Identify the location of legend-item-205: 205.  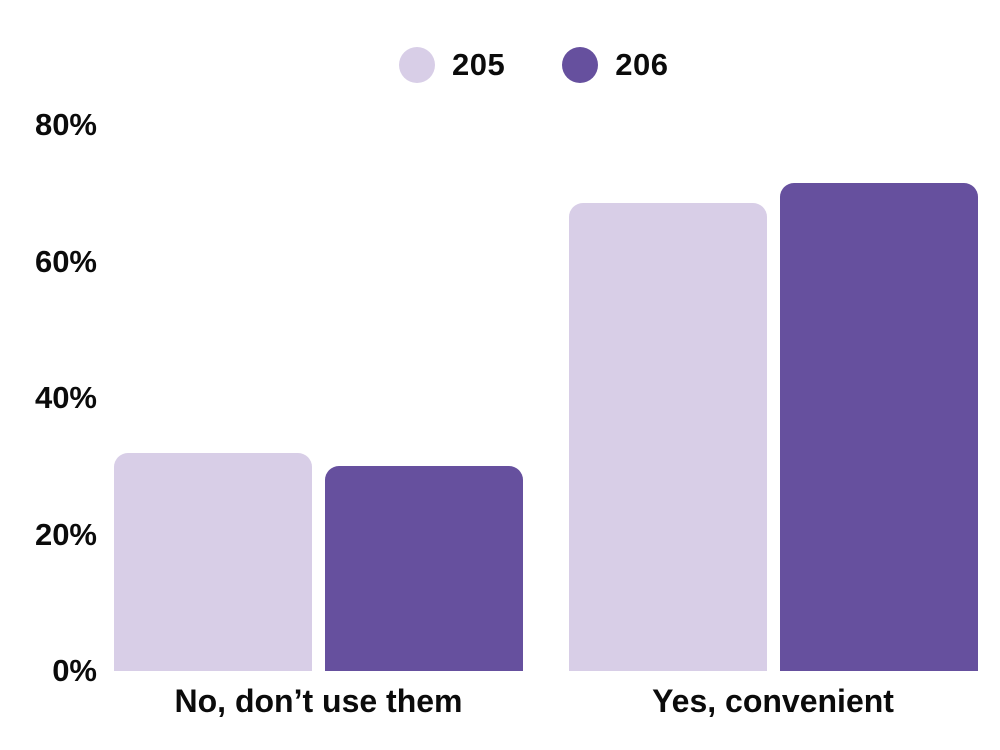
(452, 65).